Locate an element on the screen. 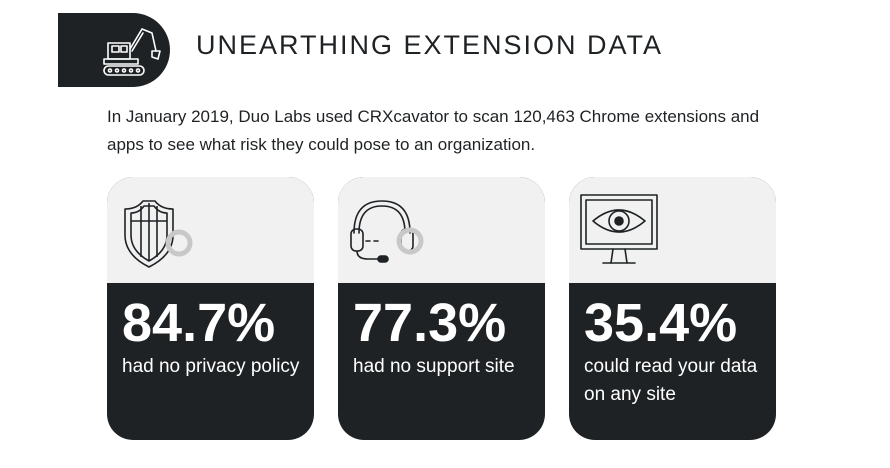  stat-value: 77.3% is located at coordinates (430, 323).